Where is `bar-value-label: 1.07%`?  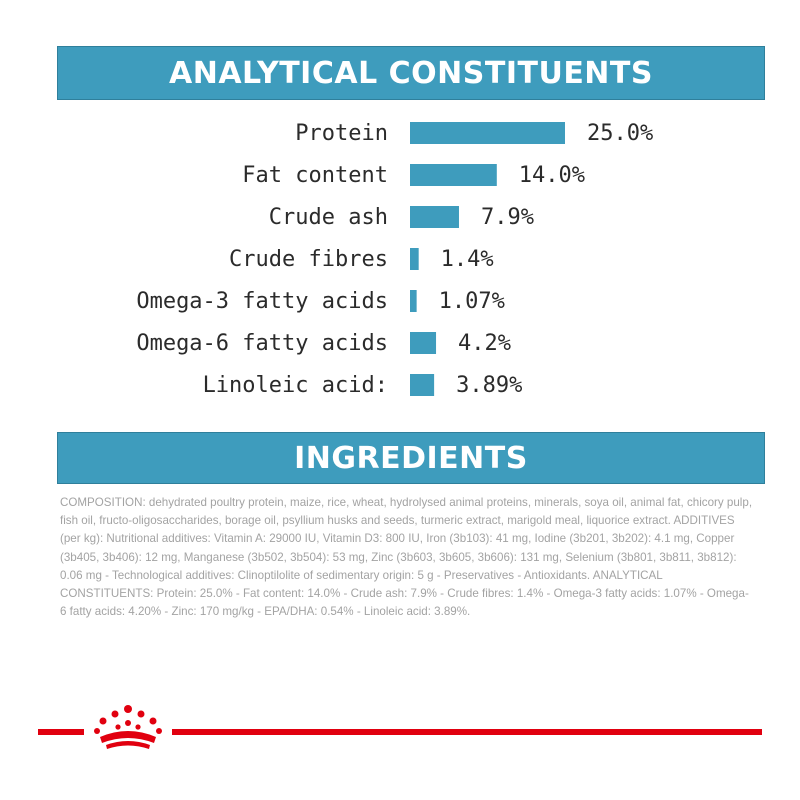
bar-value-label: 1.07% is located at coordinates (472, 301).